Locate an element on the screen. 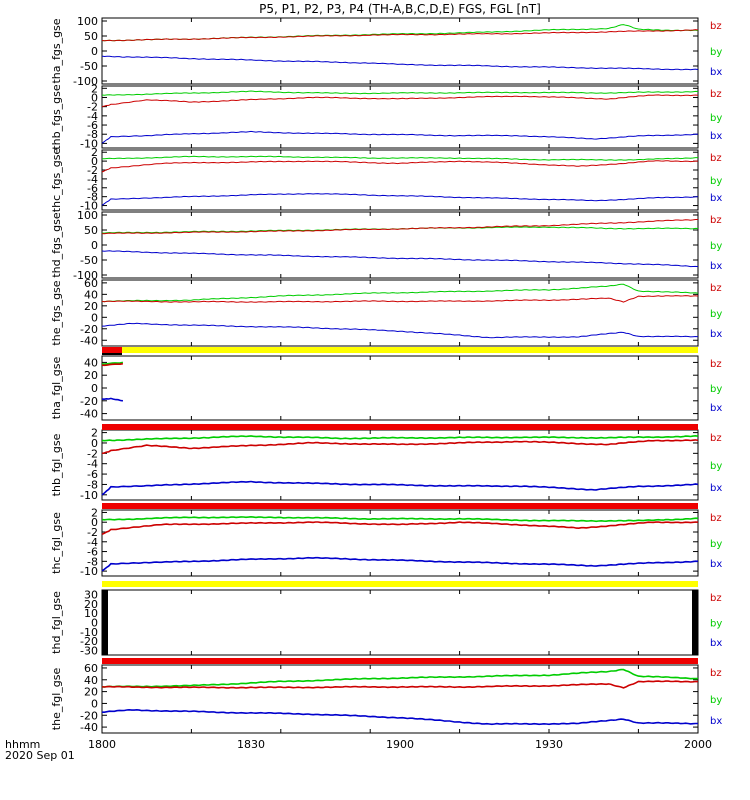 This screenshot has height=800, width=750. x-axis-label-date: 2020 Sep 01 is located at coordinates (40, 755).